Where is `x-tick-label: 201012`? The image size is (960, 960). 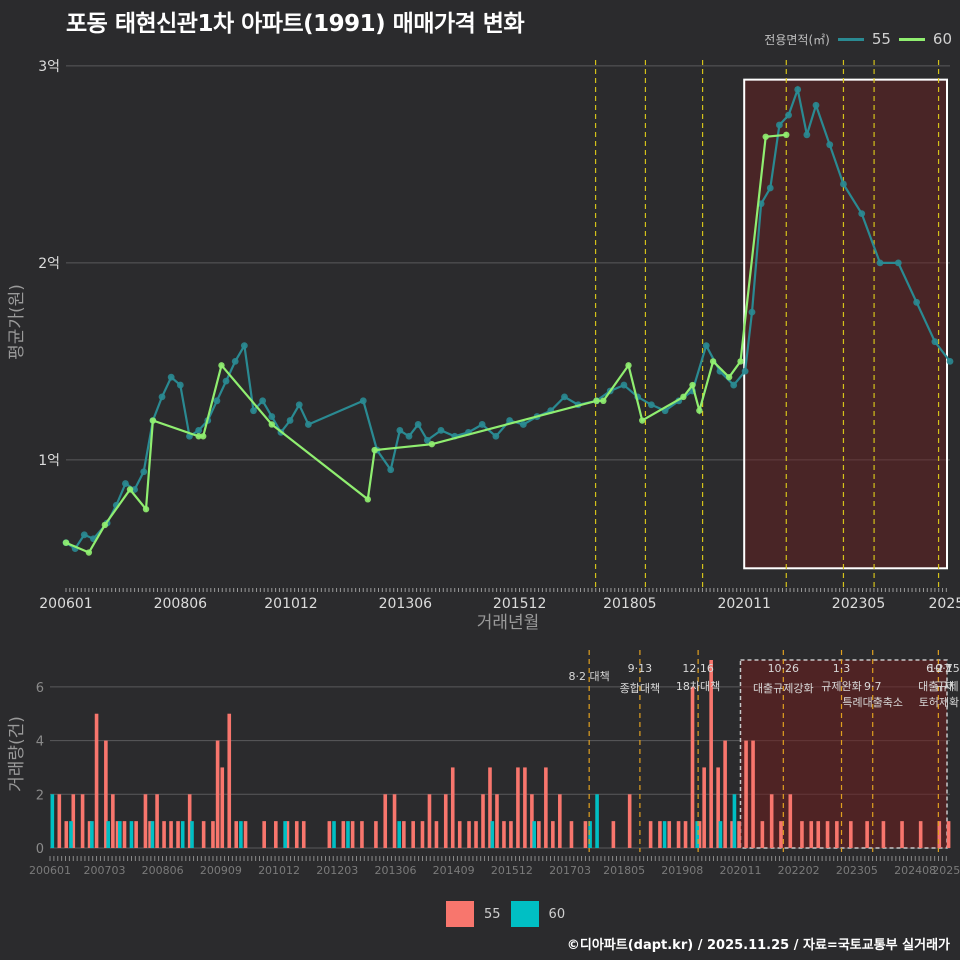
x-tick-label: 201012 is located at coordinates (290, 604).